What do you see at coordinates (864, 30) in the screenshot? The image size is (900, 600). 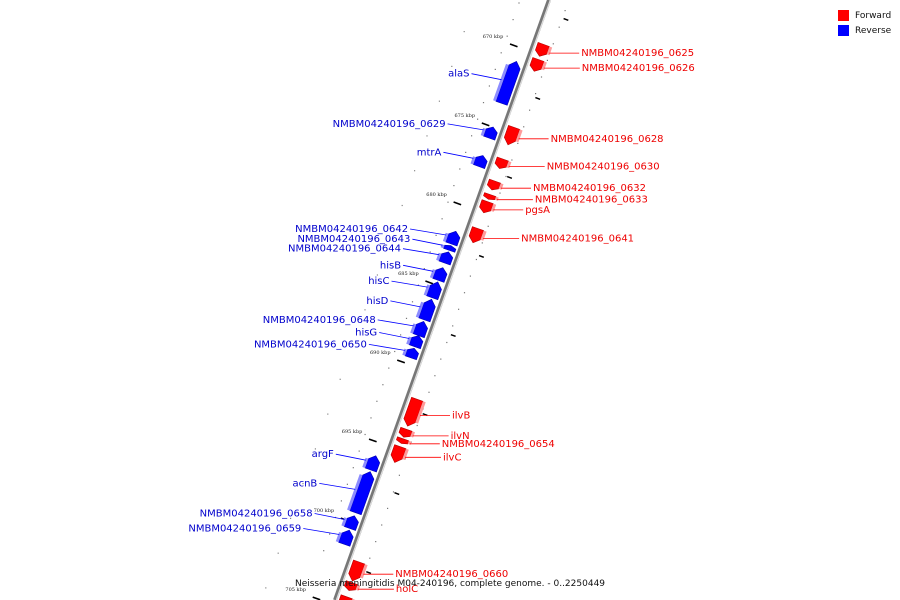 I see `legend-reverse: Reverse` at bounding box center [864, 30].